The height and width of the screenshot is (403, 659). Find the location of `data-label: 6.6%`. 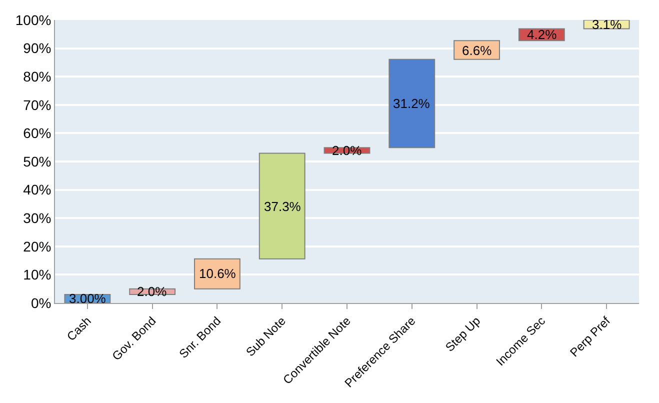

data-label: 6.6% is located at coordinates (477, 50).